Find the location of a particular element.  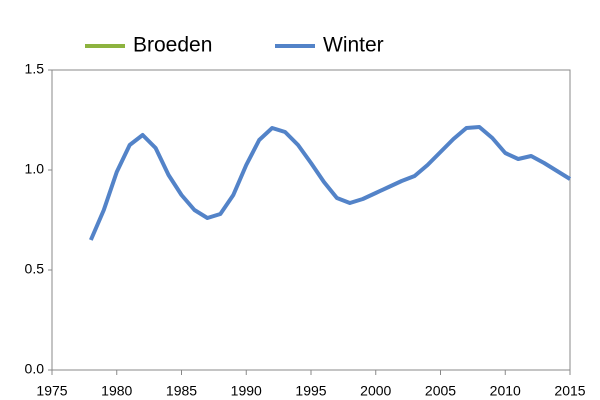

x-tick-label: 1985 is located at coordinates (181, 391).